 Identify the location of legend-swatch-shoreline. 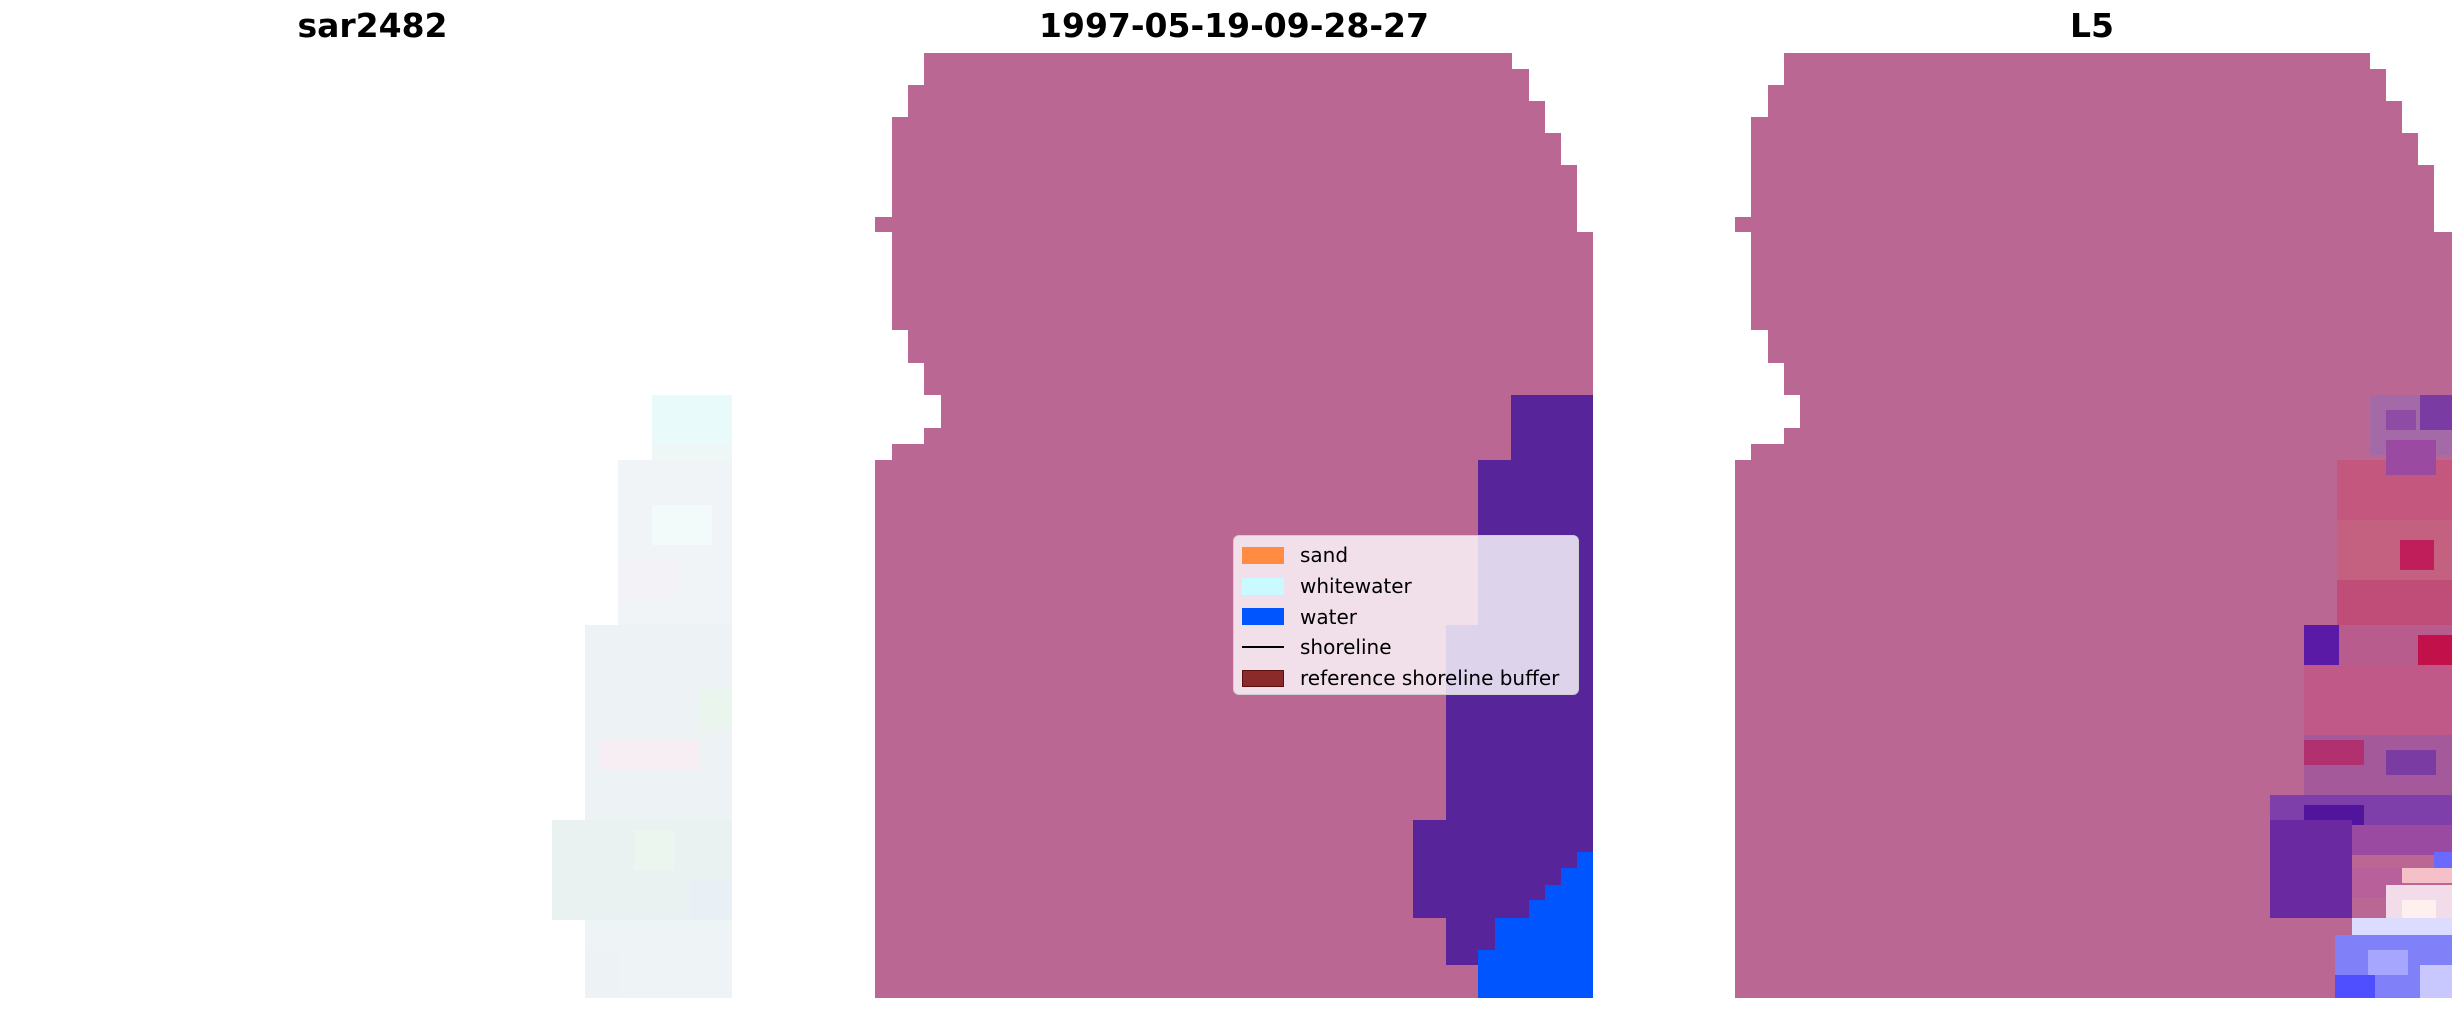
(1263, 647).